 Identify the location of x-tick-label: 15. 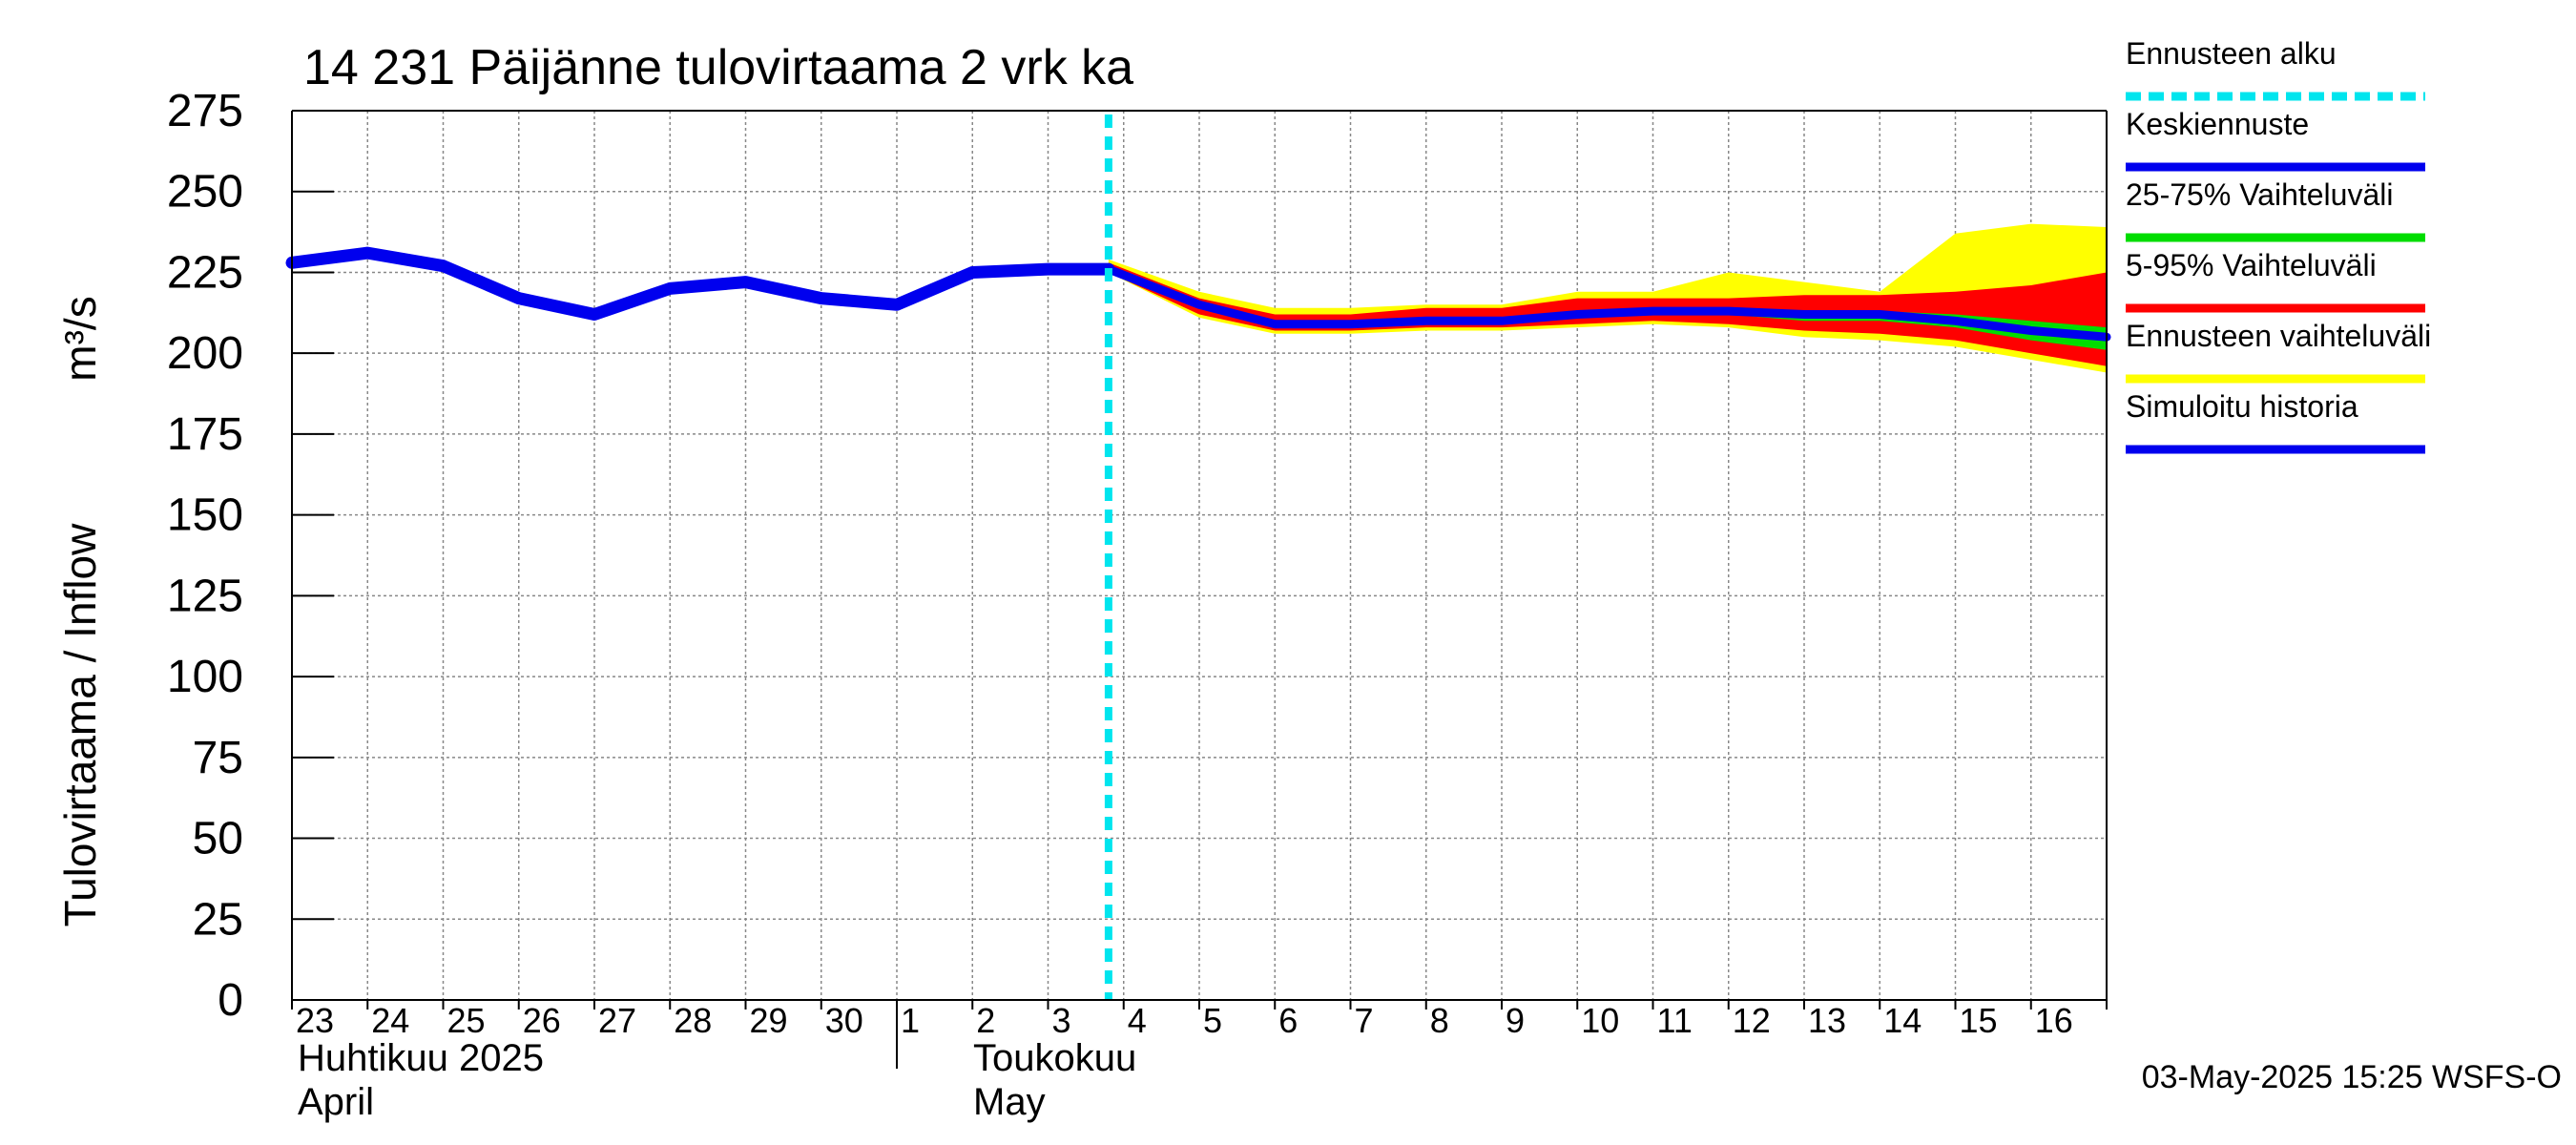
(1979, 1021).